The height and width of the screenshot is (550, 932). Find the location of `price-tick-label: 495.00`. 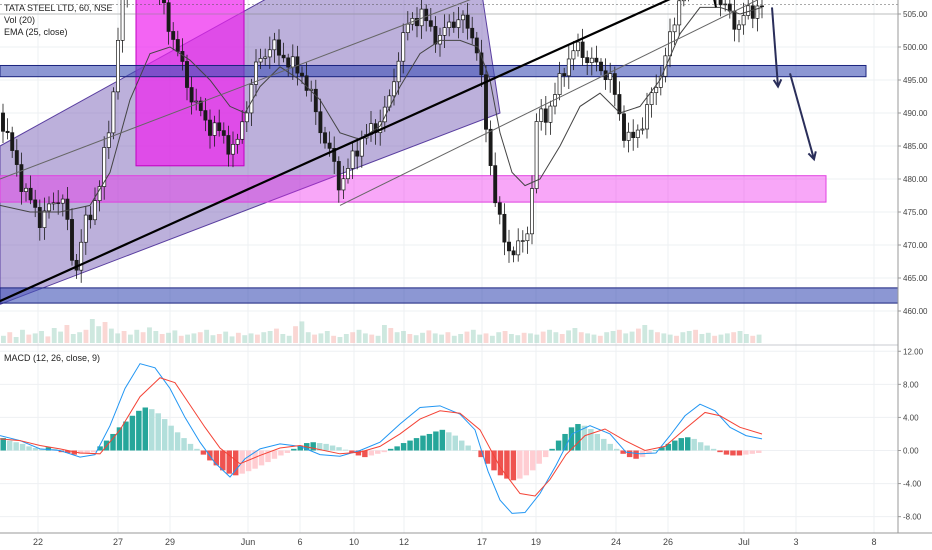

price-tick-label: 495.00 is located at coordinates (915, 80).